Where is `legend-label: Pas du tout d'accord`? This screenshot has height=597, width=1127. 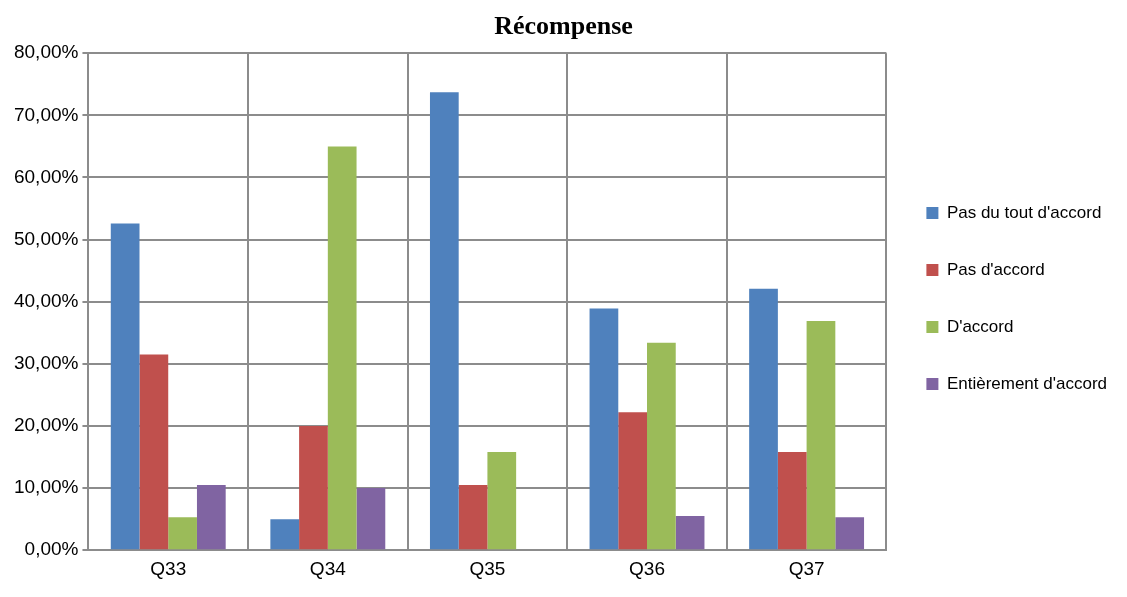 legend-label: Pas du tout d'accord is located at coordinates (1024, 212).